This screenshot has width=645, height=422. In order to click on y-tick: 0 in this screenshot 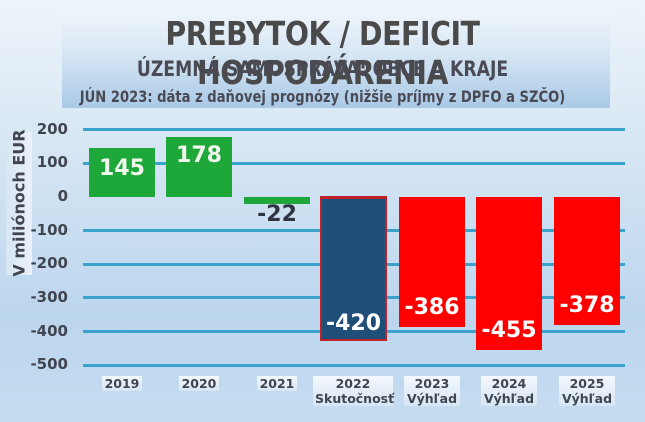, I will do `click(62, 196)`.